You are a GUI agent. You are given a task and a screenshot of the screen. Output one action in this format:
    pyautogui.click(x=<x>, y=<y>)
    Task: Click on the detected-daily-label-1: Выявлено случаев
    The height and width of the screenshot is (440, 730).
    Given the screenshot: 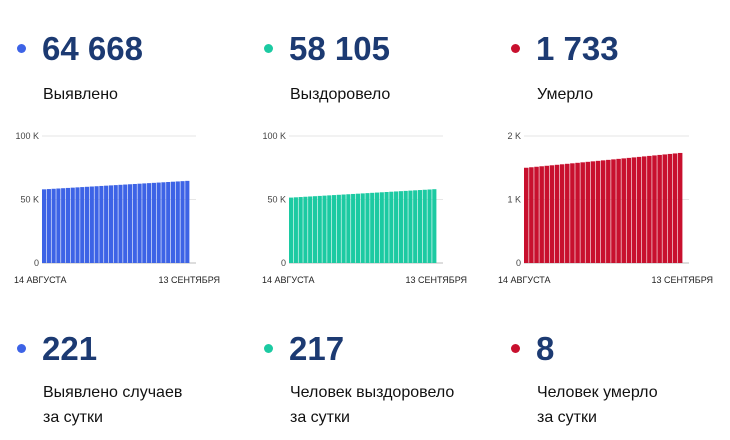 What is the action you would take?
    pyautogui.click(x=113, y=392)
    